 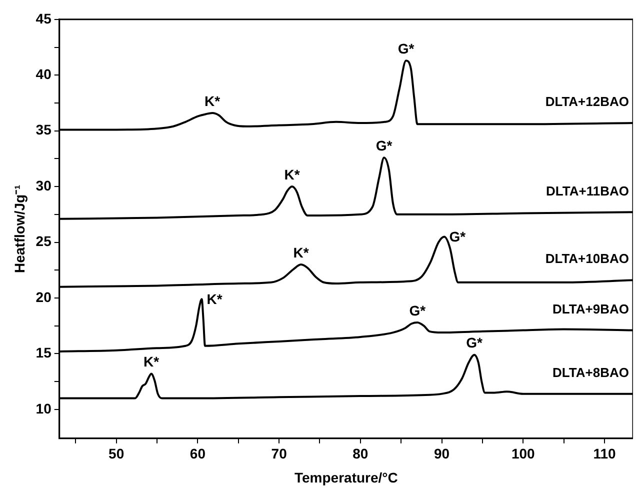 I want to click on series-label: DLTA+10BAO, so click(x=587, y=258).